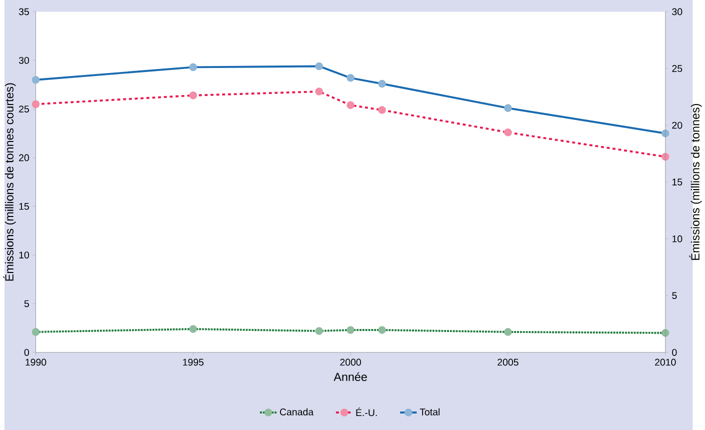 This screenshot has width=705, height=430. Describe the element at coordinates (27, 352) in the screenshot. I see `y-tick-label: 0` at that location.